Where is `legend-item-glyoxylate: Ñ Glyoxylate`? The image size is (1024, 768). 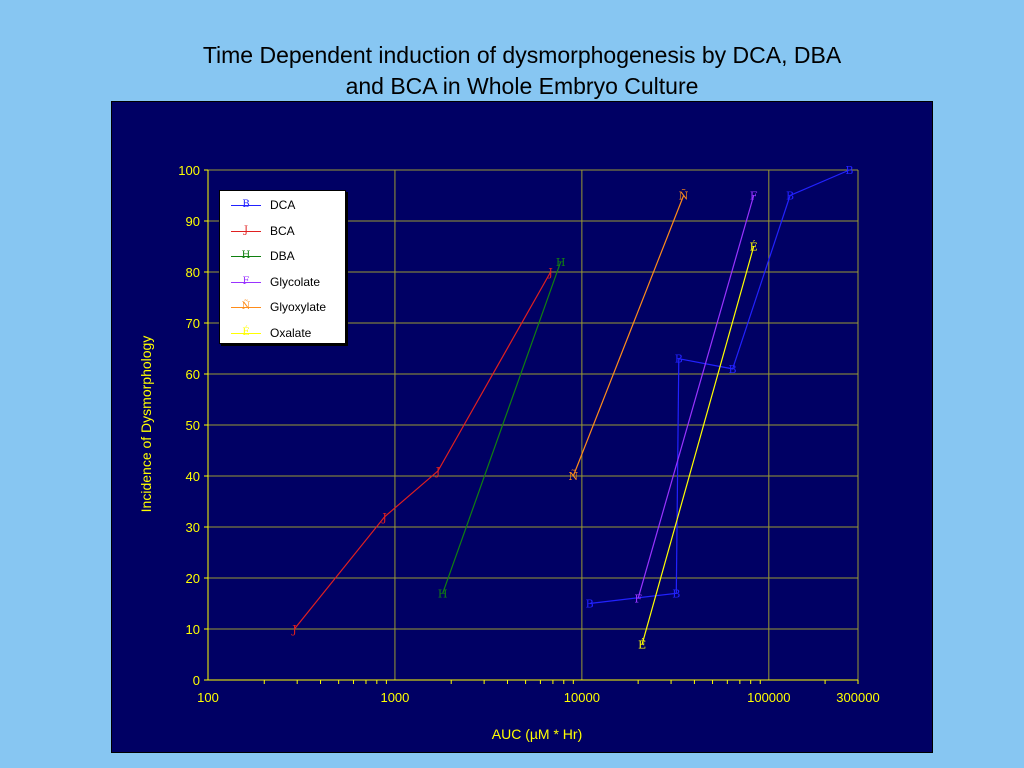
legend-item-glyoxylate: Ñ Glyoxylate is located at coordinates (282, 307).